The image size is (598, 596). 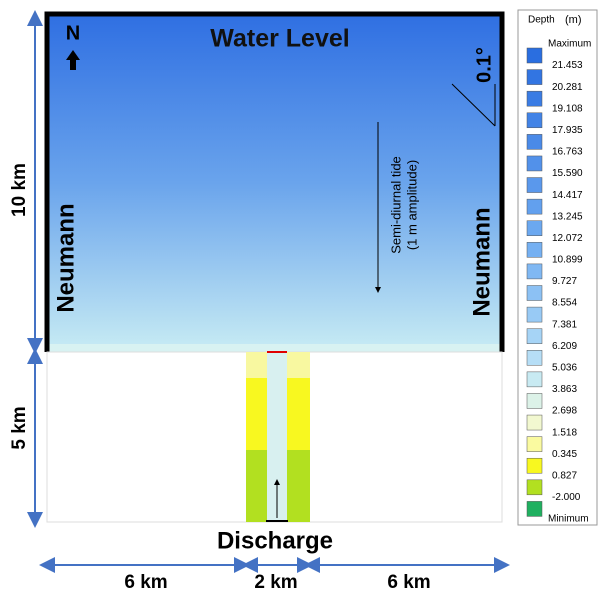 What do you see at coordinates (567, 152) in the screenshot?
I see `legend-label: 16.763` at bounding box center [567, 152].